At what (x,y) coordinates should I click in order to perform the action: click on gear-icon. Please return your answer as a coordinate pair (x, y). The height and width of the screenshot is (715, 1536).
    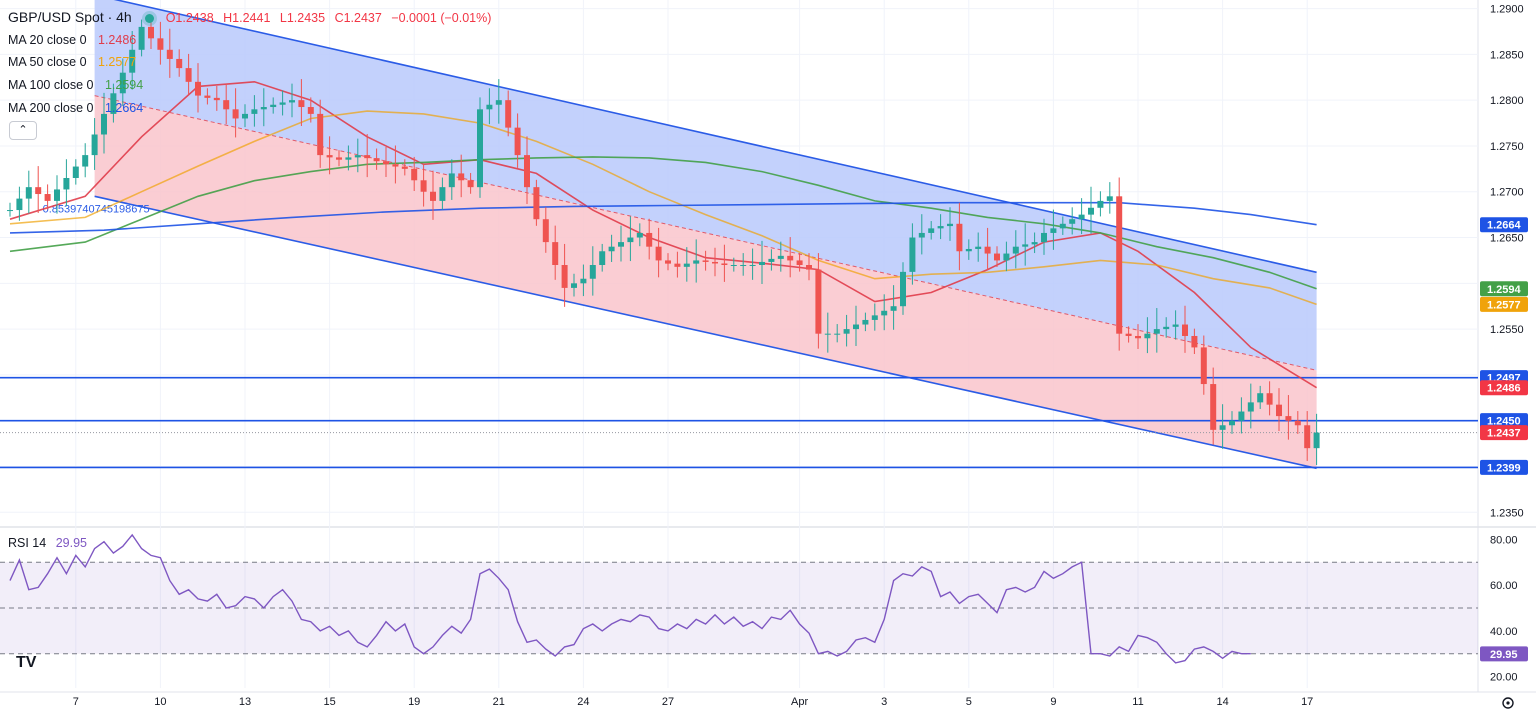
    Looking at the image, I should click on (1508, 703).